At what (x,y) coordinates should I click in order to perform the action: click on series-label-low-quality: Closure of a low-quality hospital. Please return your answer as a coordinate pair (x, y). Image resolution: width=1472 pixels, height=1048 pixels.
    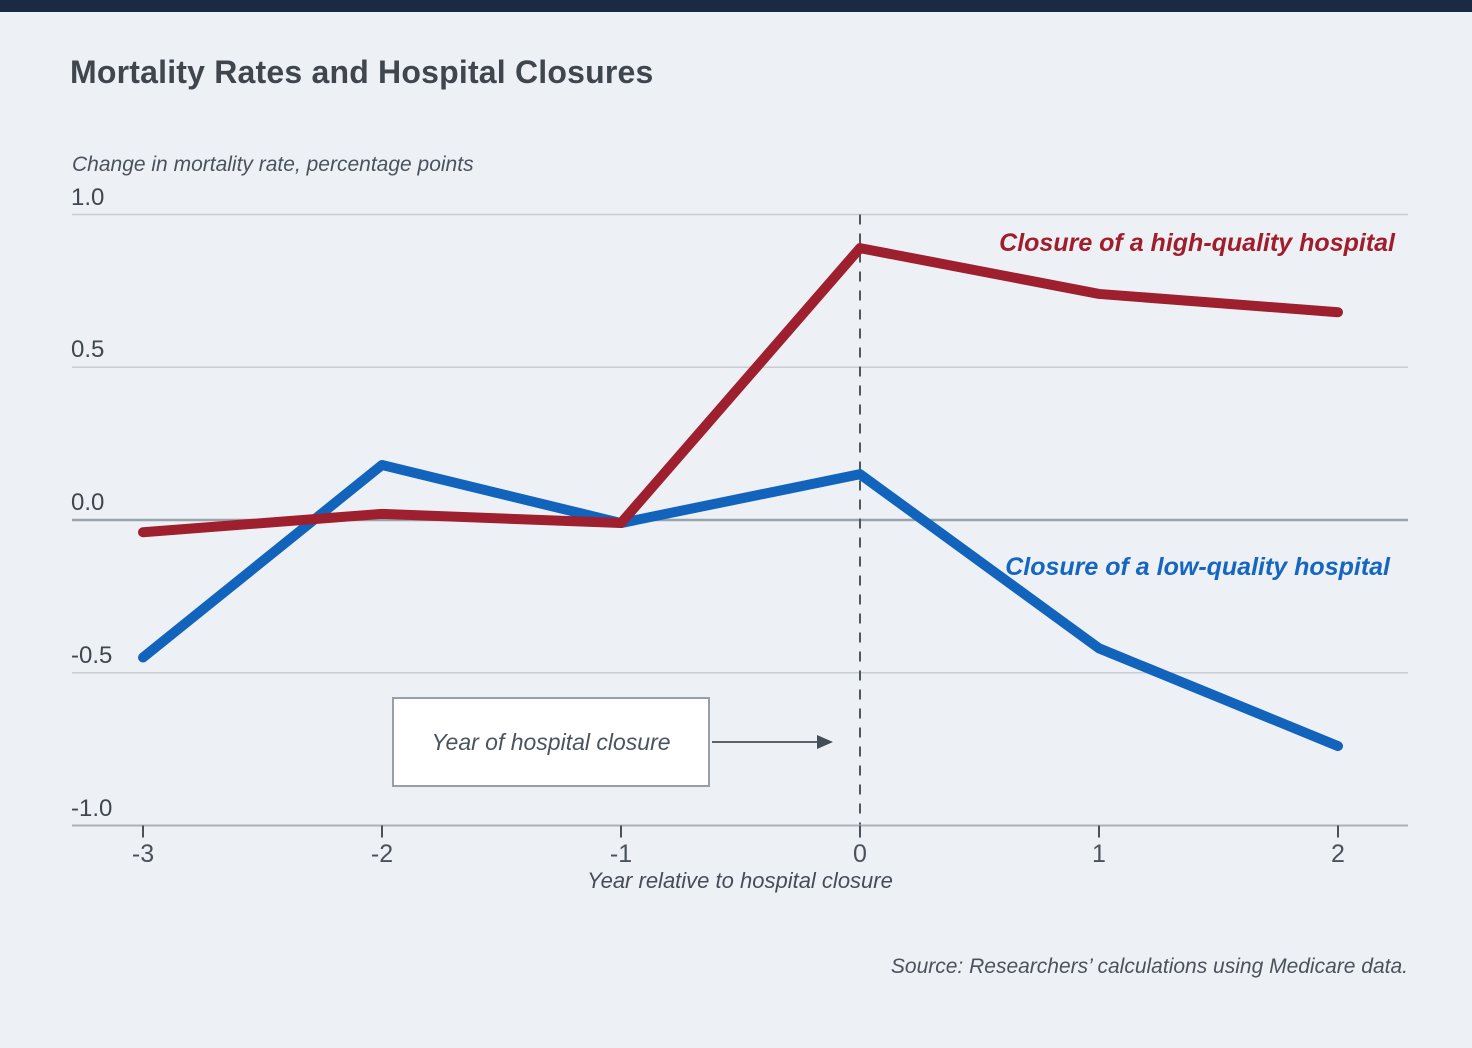
    Looking at the image, I should click on (1197, 567).